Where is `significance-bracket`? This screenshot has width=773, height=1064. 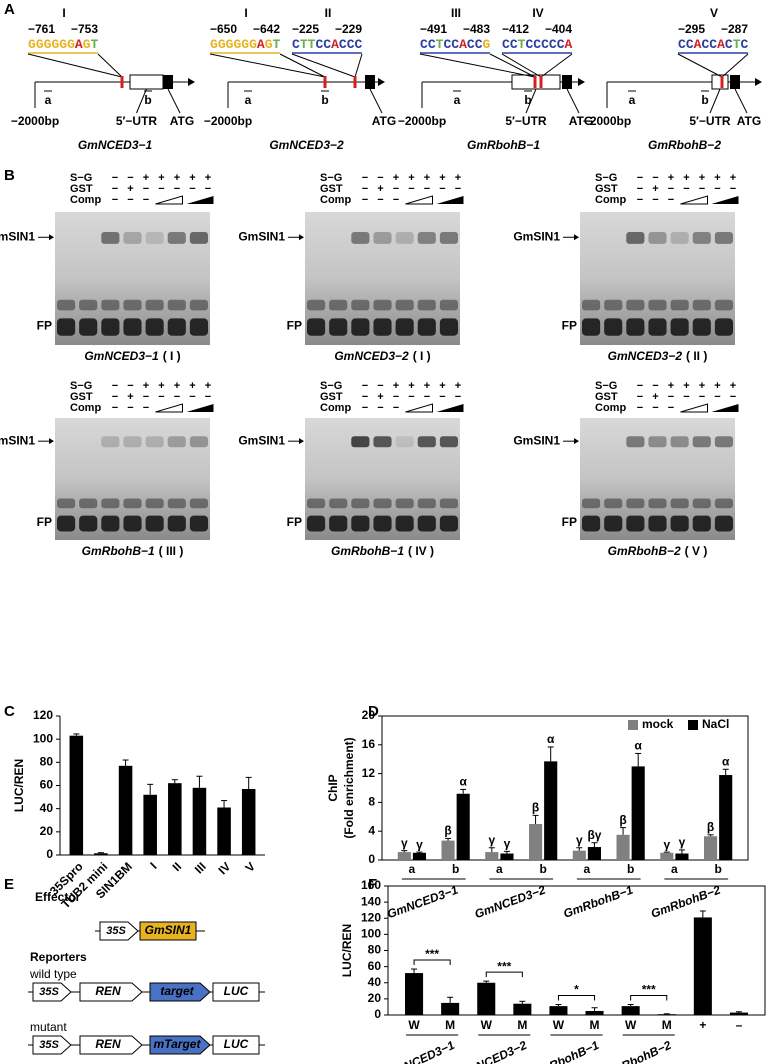 significance-bracket is located at coordinates (649, 998).